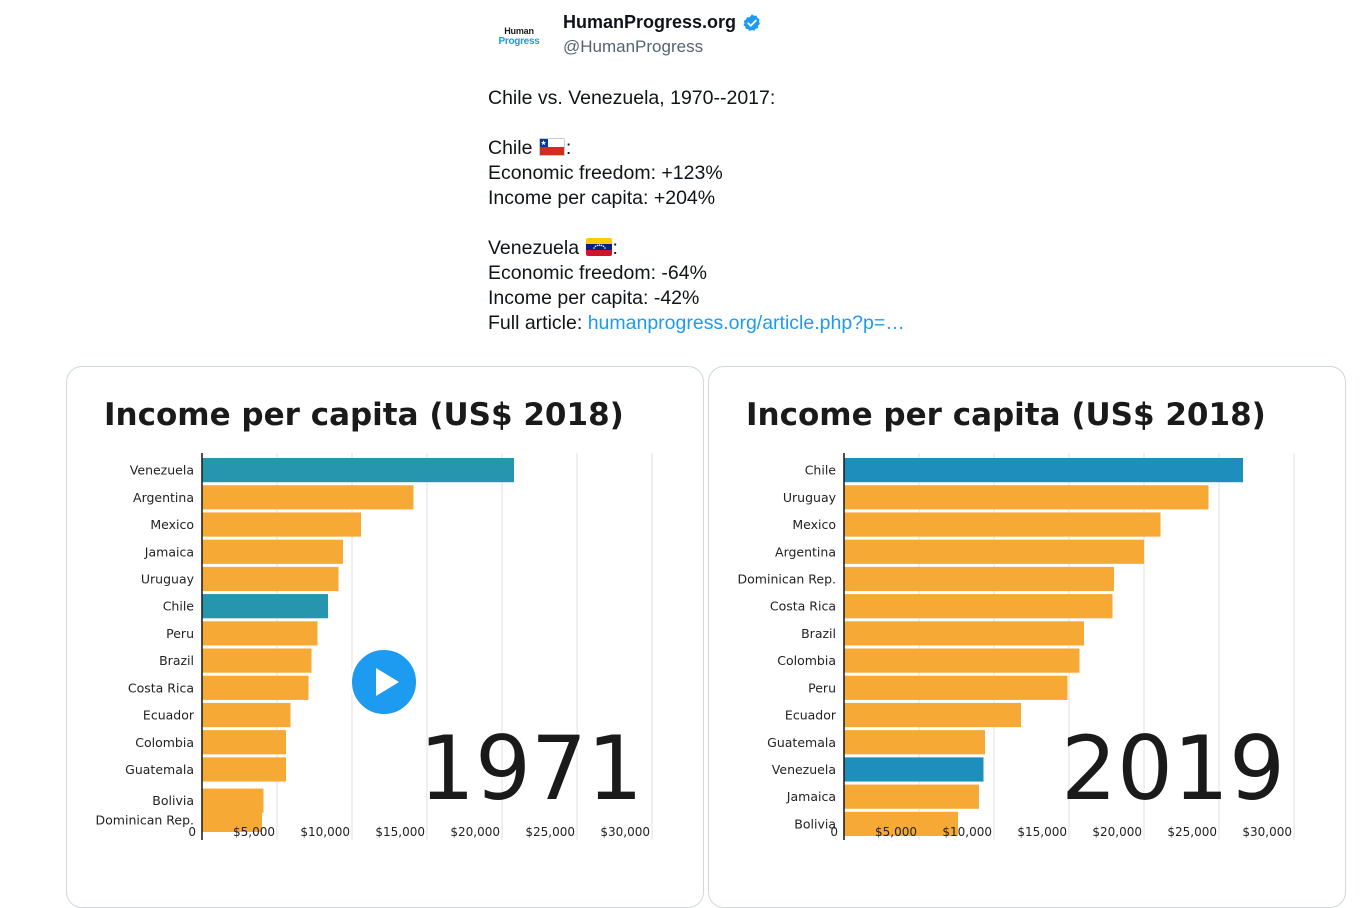 This screenshot has width=1361, height=908. Describe the element at coordinates (519, 30) in the screenshot. I see `avatar-line1: Human` at that location.